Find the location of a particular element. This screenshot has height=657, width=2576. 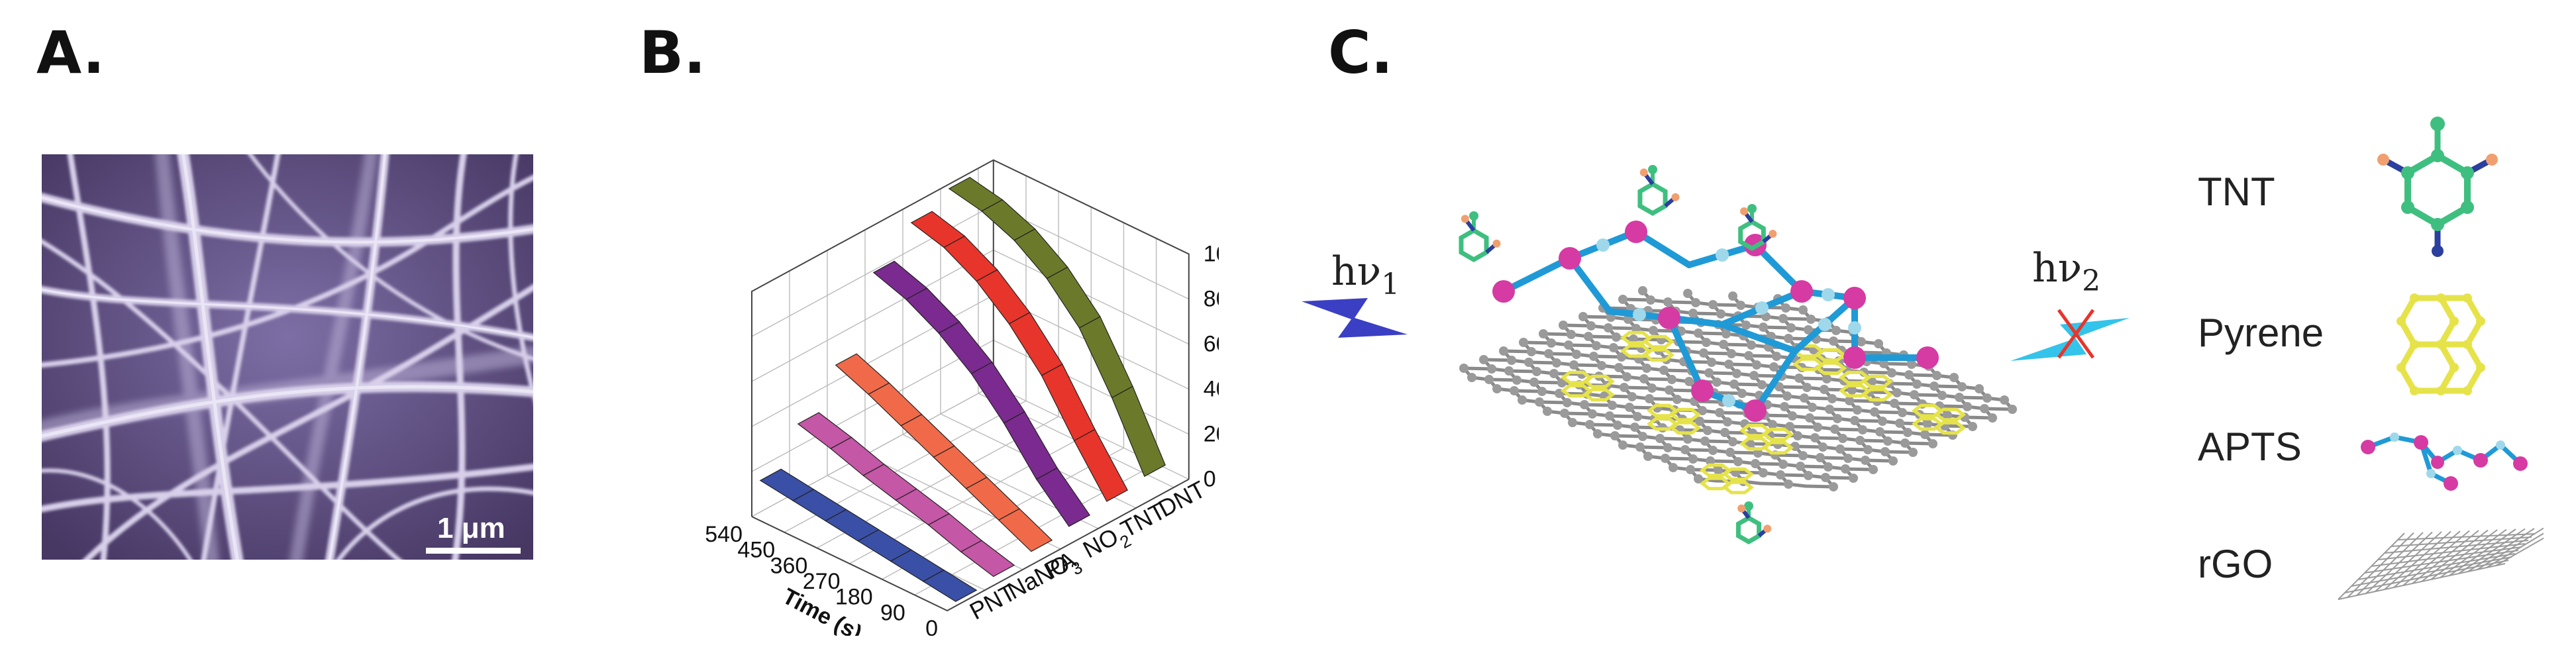

rgo-grid-line is located at coordinates (2519, 551).